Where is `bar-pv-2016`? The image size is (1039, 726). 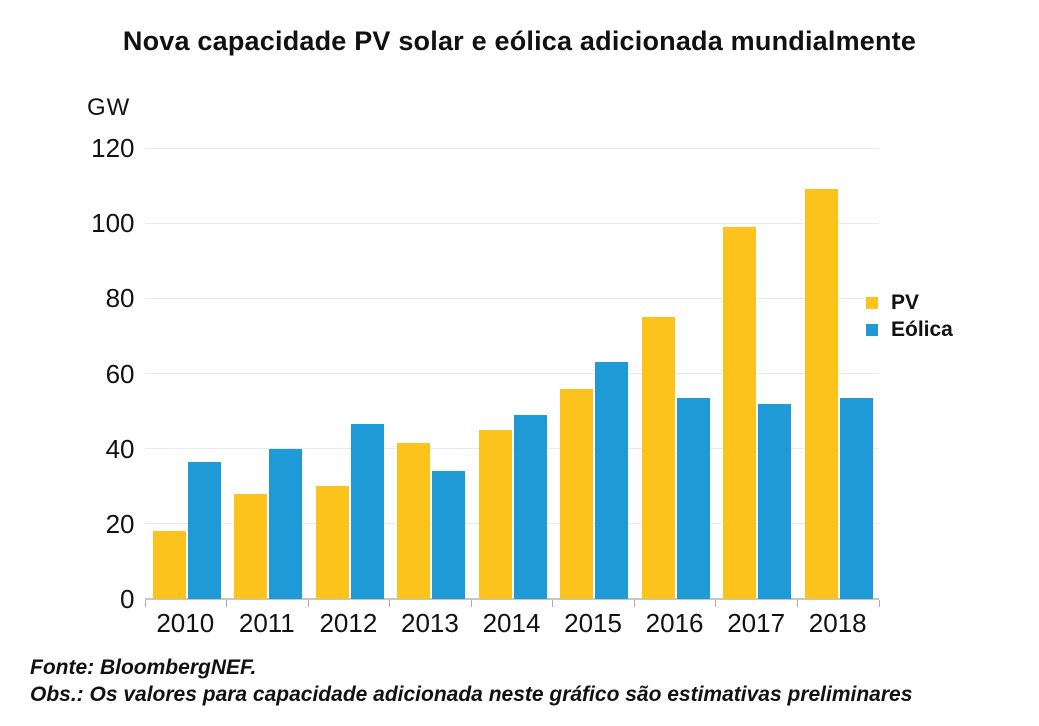
bar-pv-2016 is located at coordinates (658, 458).